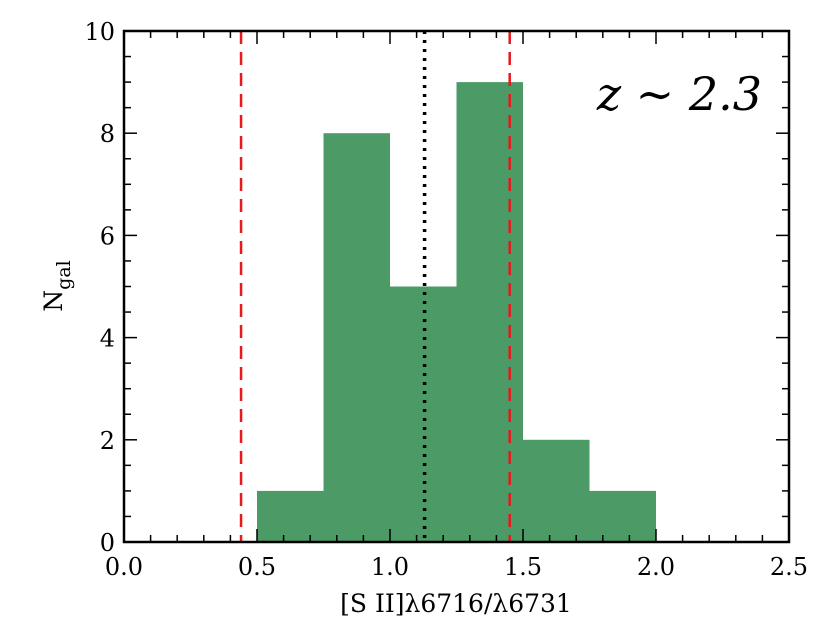 This screenshot has height=623, width=830. What do you see at coordinates (523, 567) in the screenshot?
I see `x-tick-label: 1.5` at bounding box center [523, 567].